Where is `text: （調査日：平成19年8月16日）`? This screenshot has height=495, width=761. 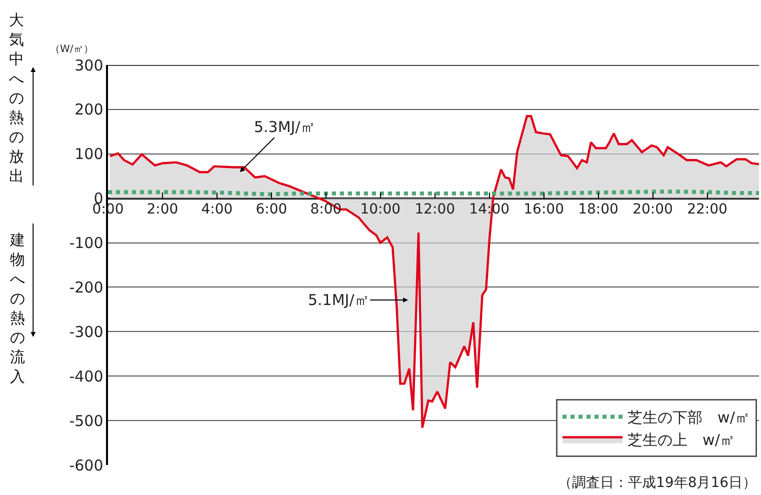
text: （調査日：平成19年8月16日） is located at coordinates (657, 483).